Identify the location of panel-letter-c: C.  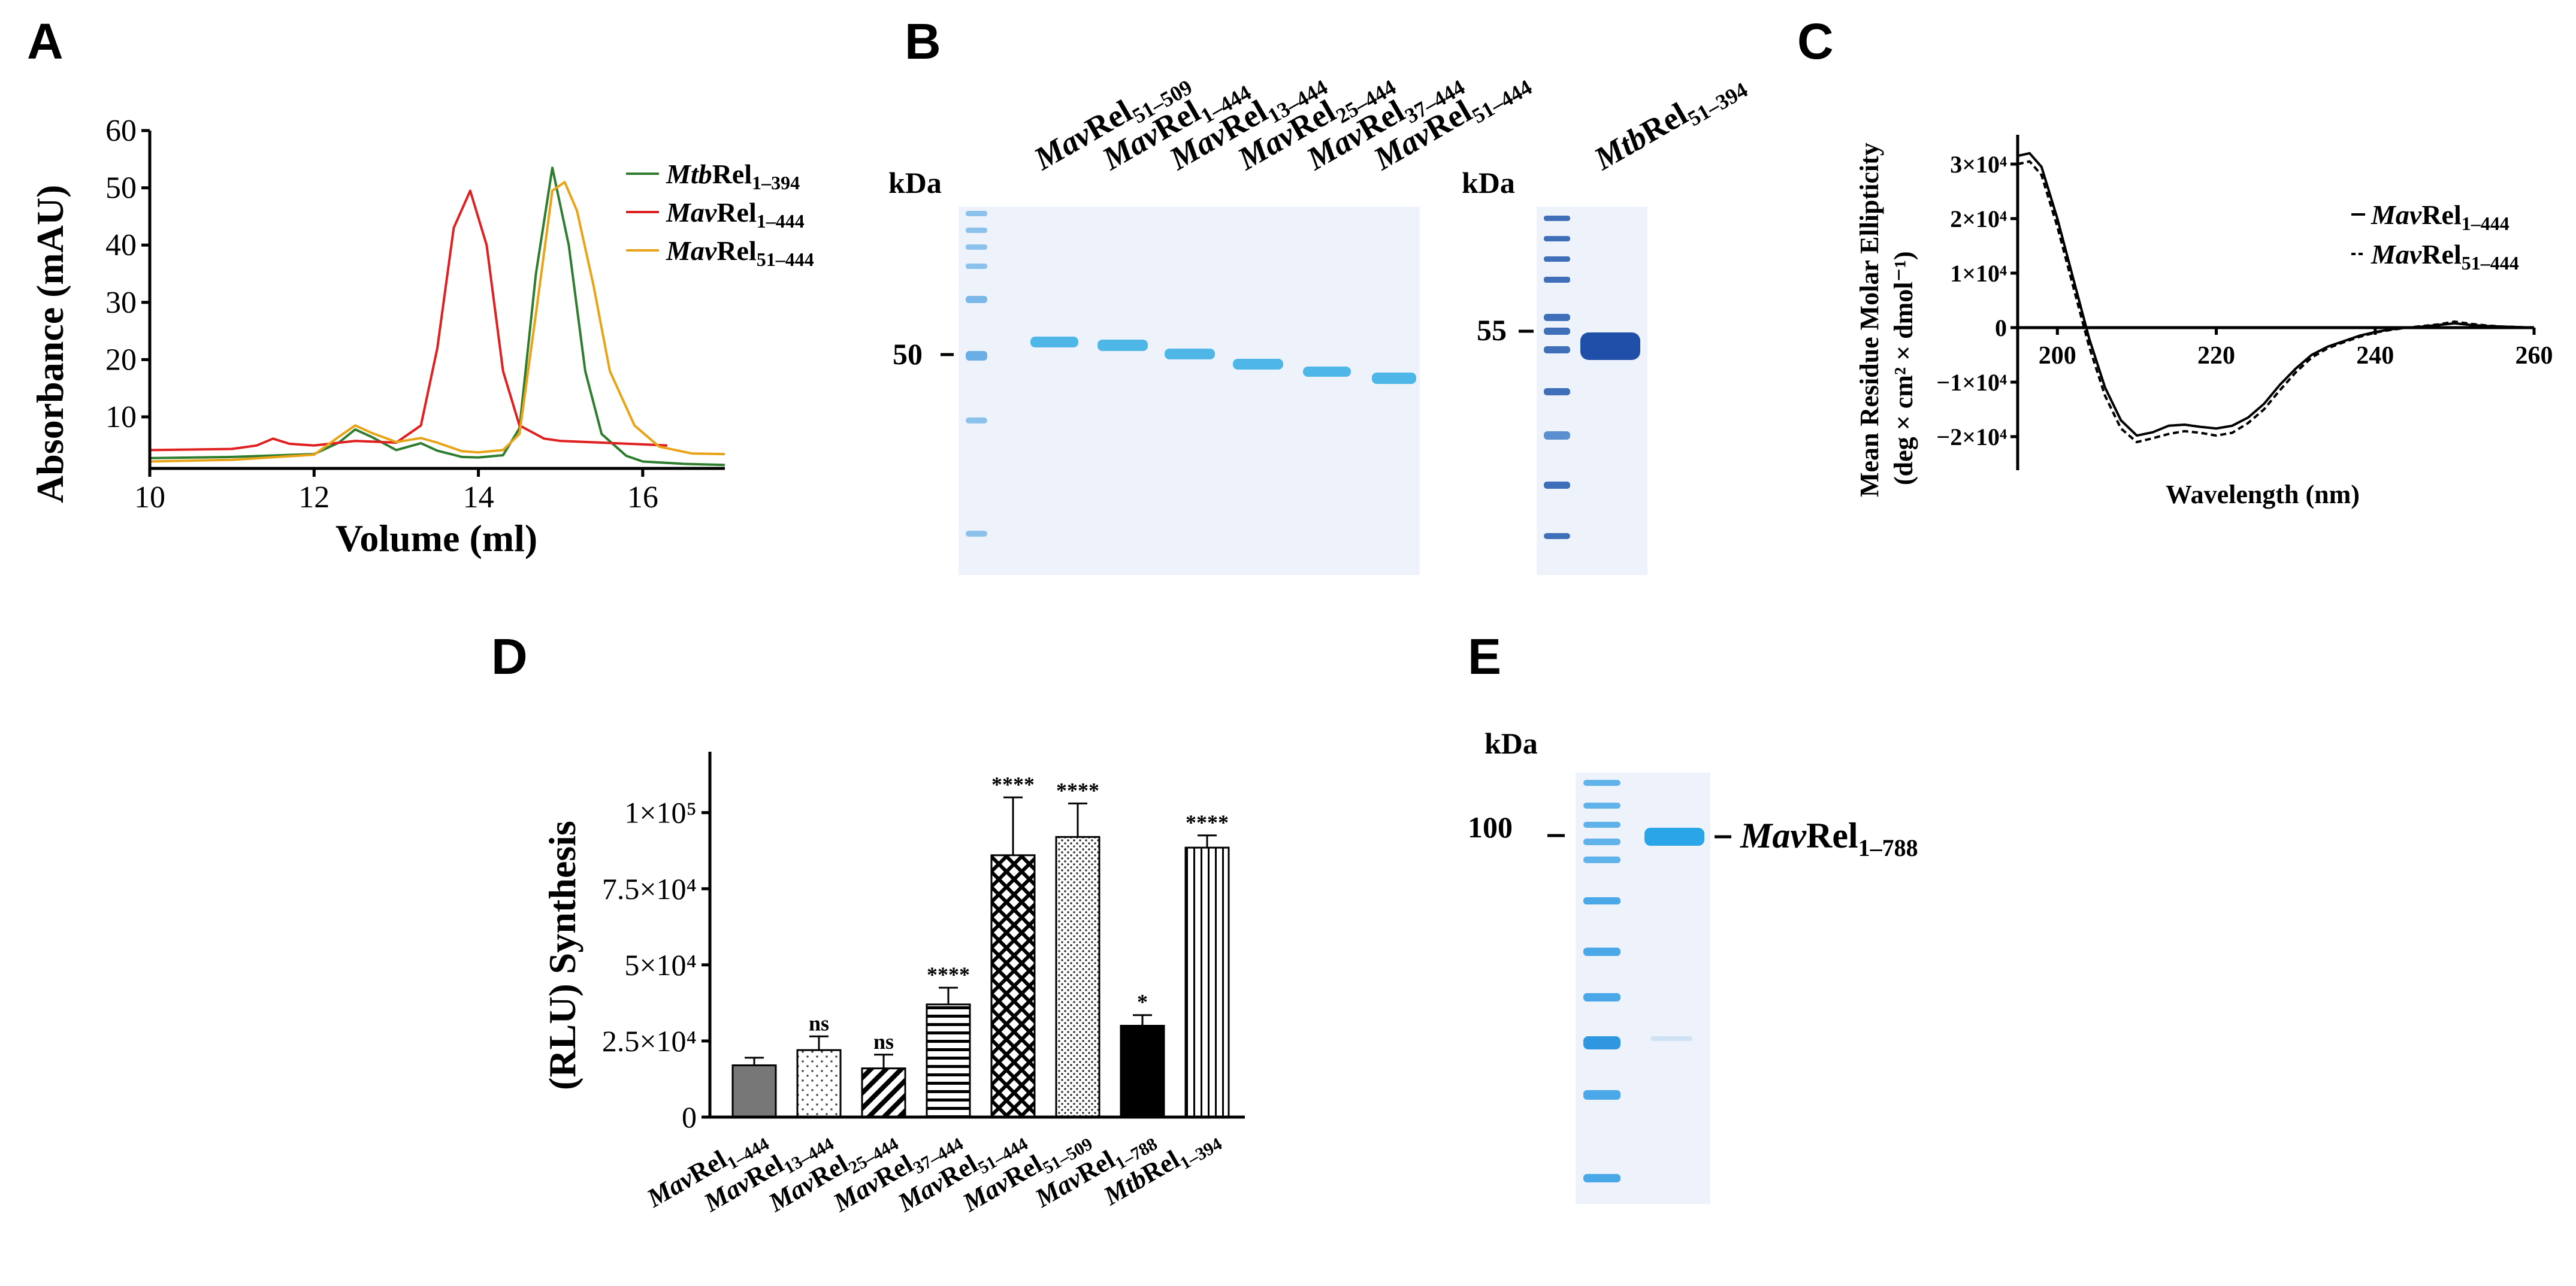
(1815, 41).